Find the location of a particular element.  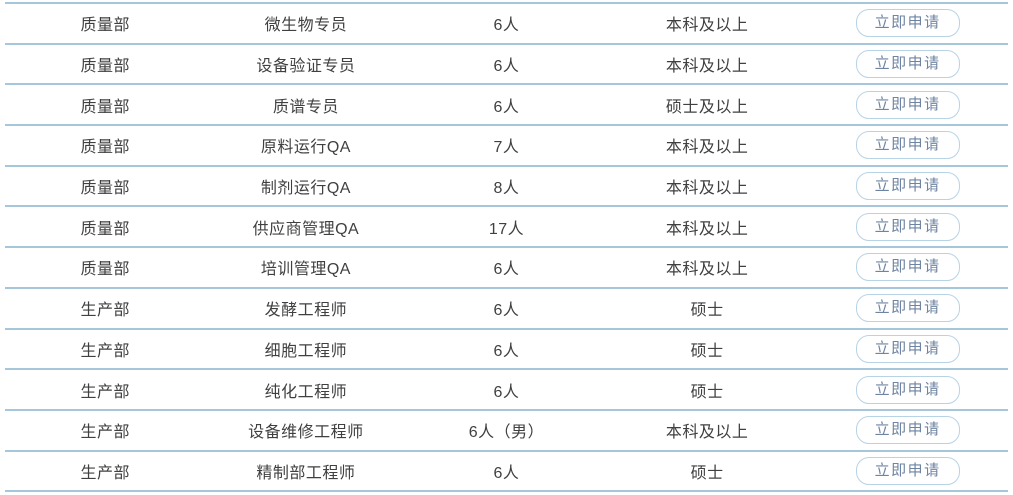

table-row: 质量部 供应商管理QA 17人 本科及以上 立即申请 is located at coordinates (506, 228).